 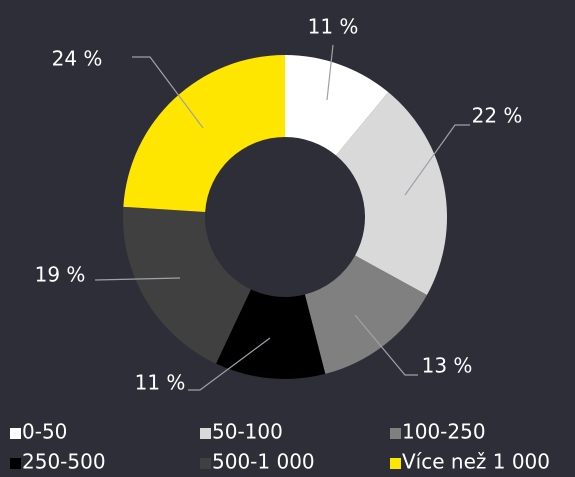 I want to click on legend-label: 0-50, so click(x=44, y=432).